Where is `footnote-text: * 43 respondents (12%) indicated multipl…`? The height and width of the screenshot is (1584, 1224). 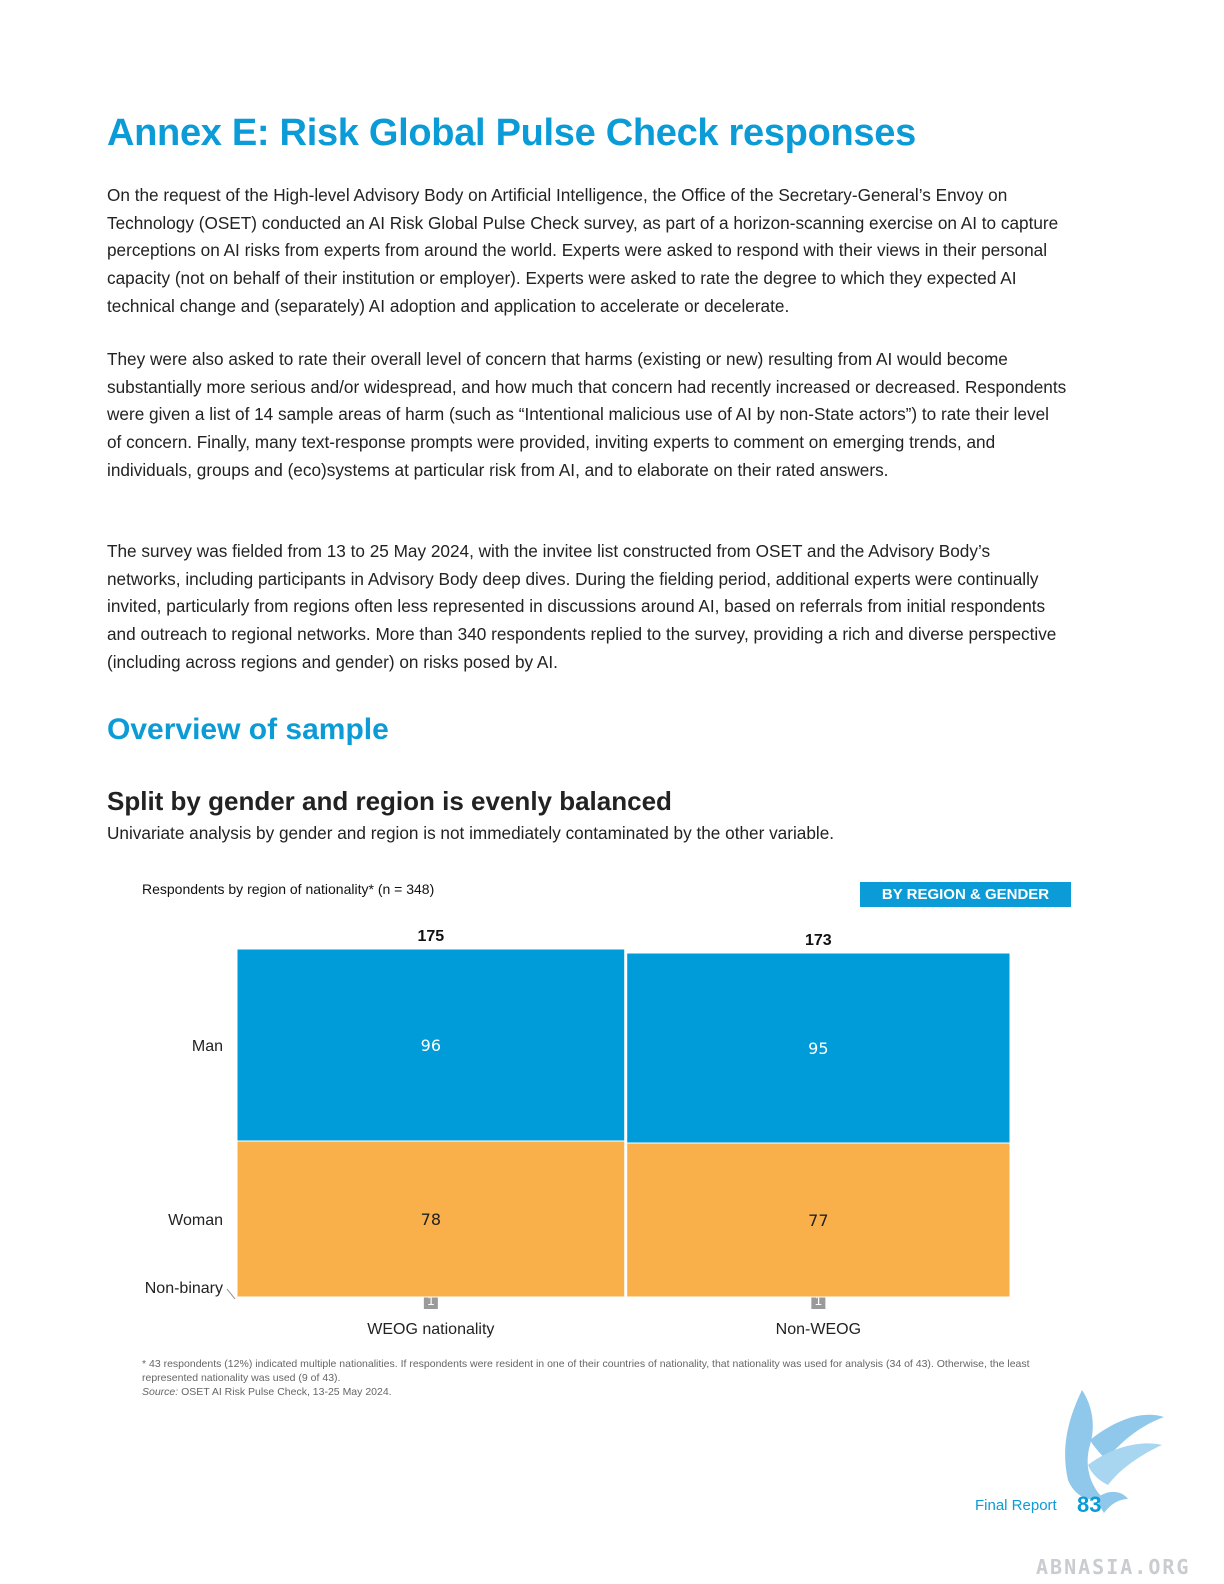
footnote-text: * 43 respondents (12%) indicated multipl… is located at coordinates (586, 1371).